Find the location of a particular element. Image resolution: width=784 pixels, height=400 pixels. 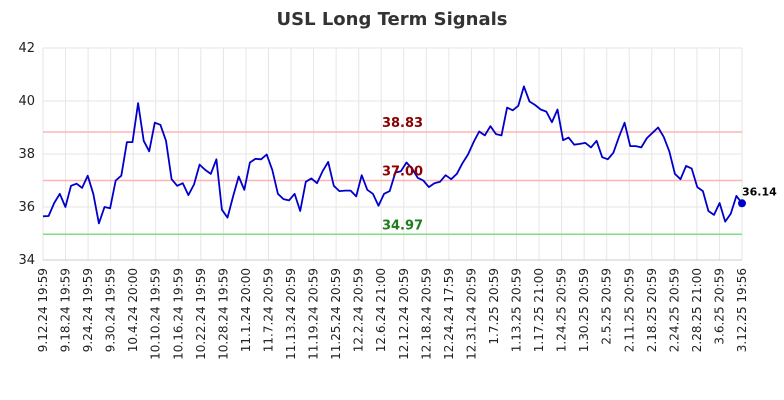

x-tick-label: 12.18.24 20:59 is located at coordinates (426, 314).